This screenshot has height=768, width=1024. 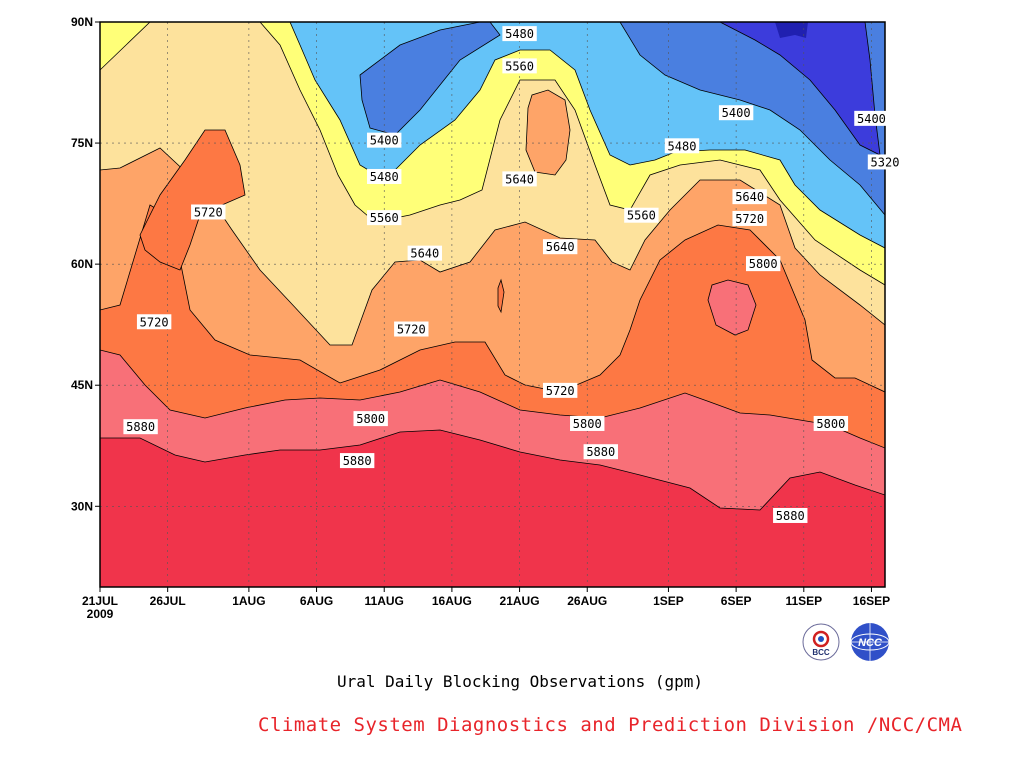 What do you see at coordinates (732, 307) in the screenshot?
I see `island-5880-sep` at bounding box center [732, 307].